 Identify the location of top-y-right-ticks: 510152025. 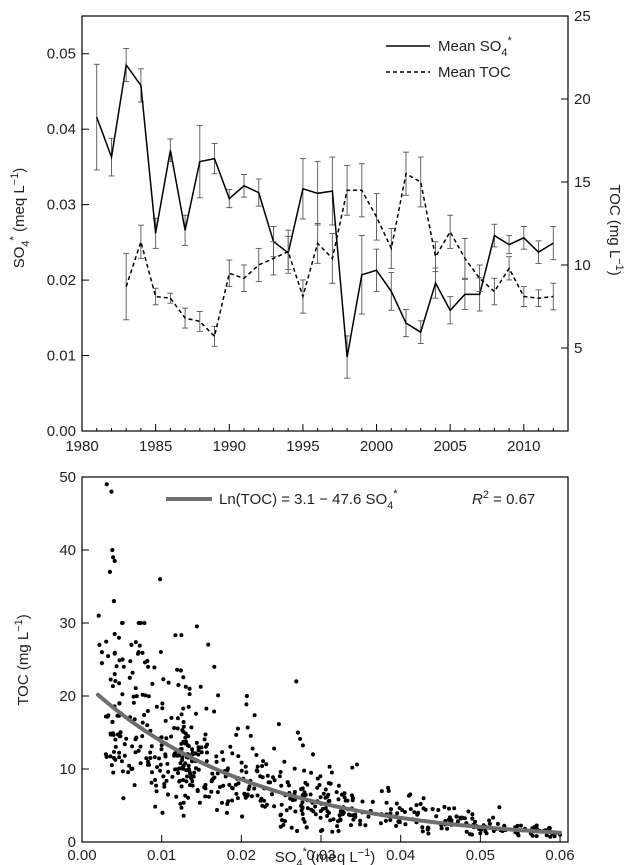
(576, 182).